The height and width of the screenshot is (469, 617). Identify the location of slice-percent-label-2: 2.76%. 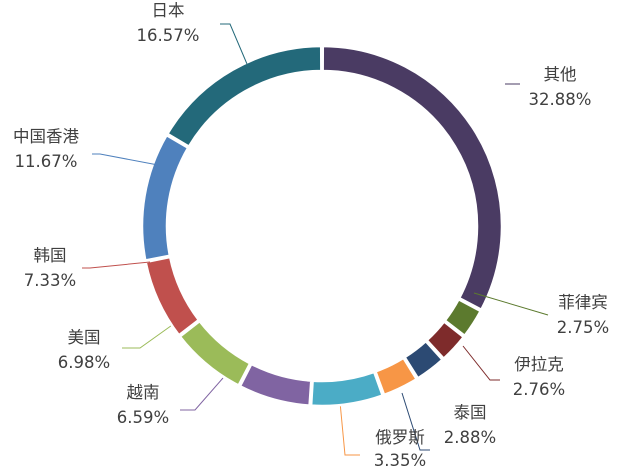
(539, 389).